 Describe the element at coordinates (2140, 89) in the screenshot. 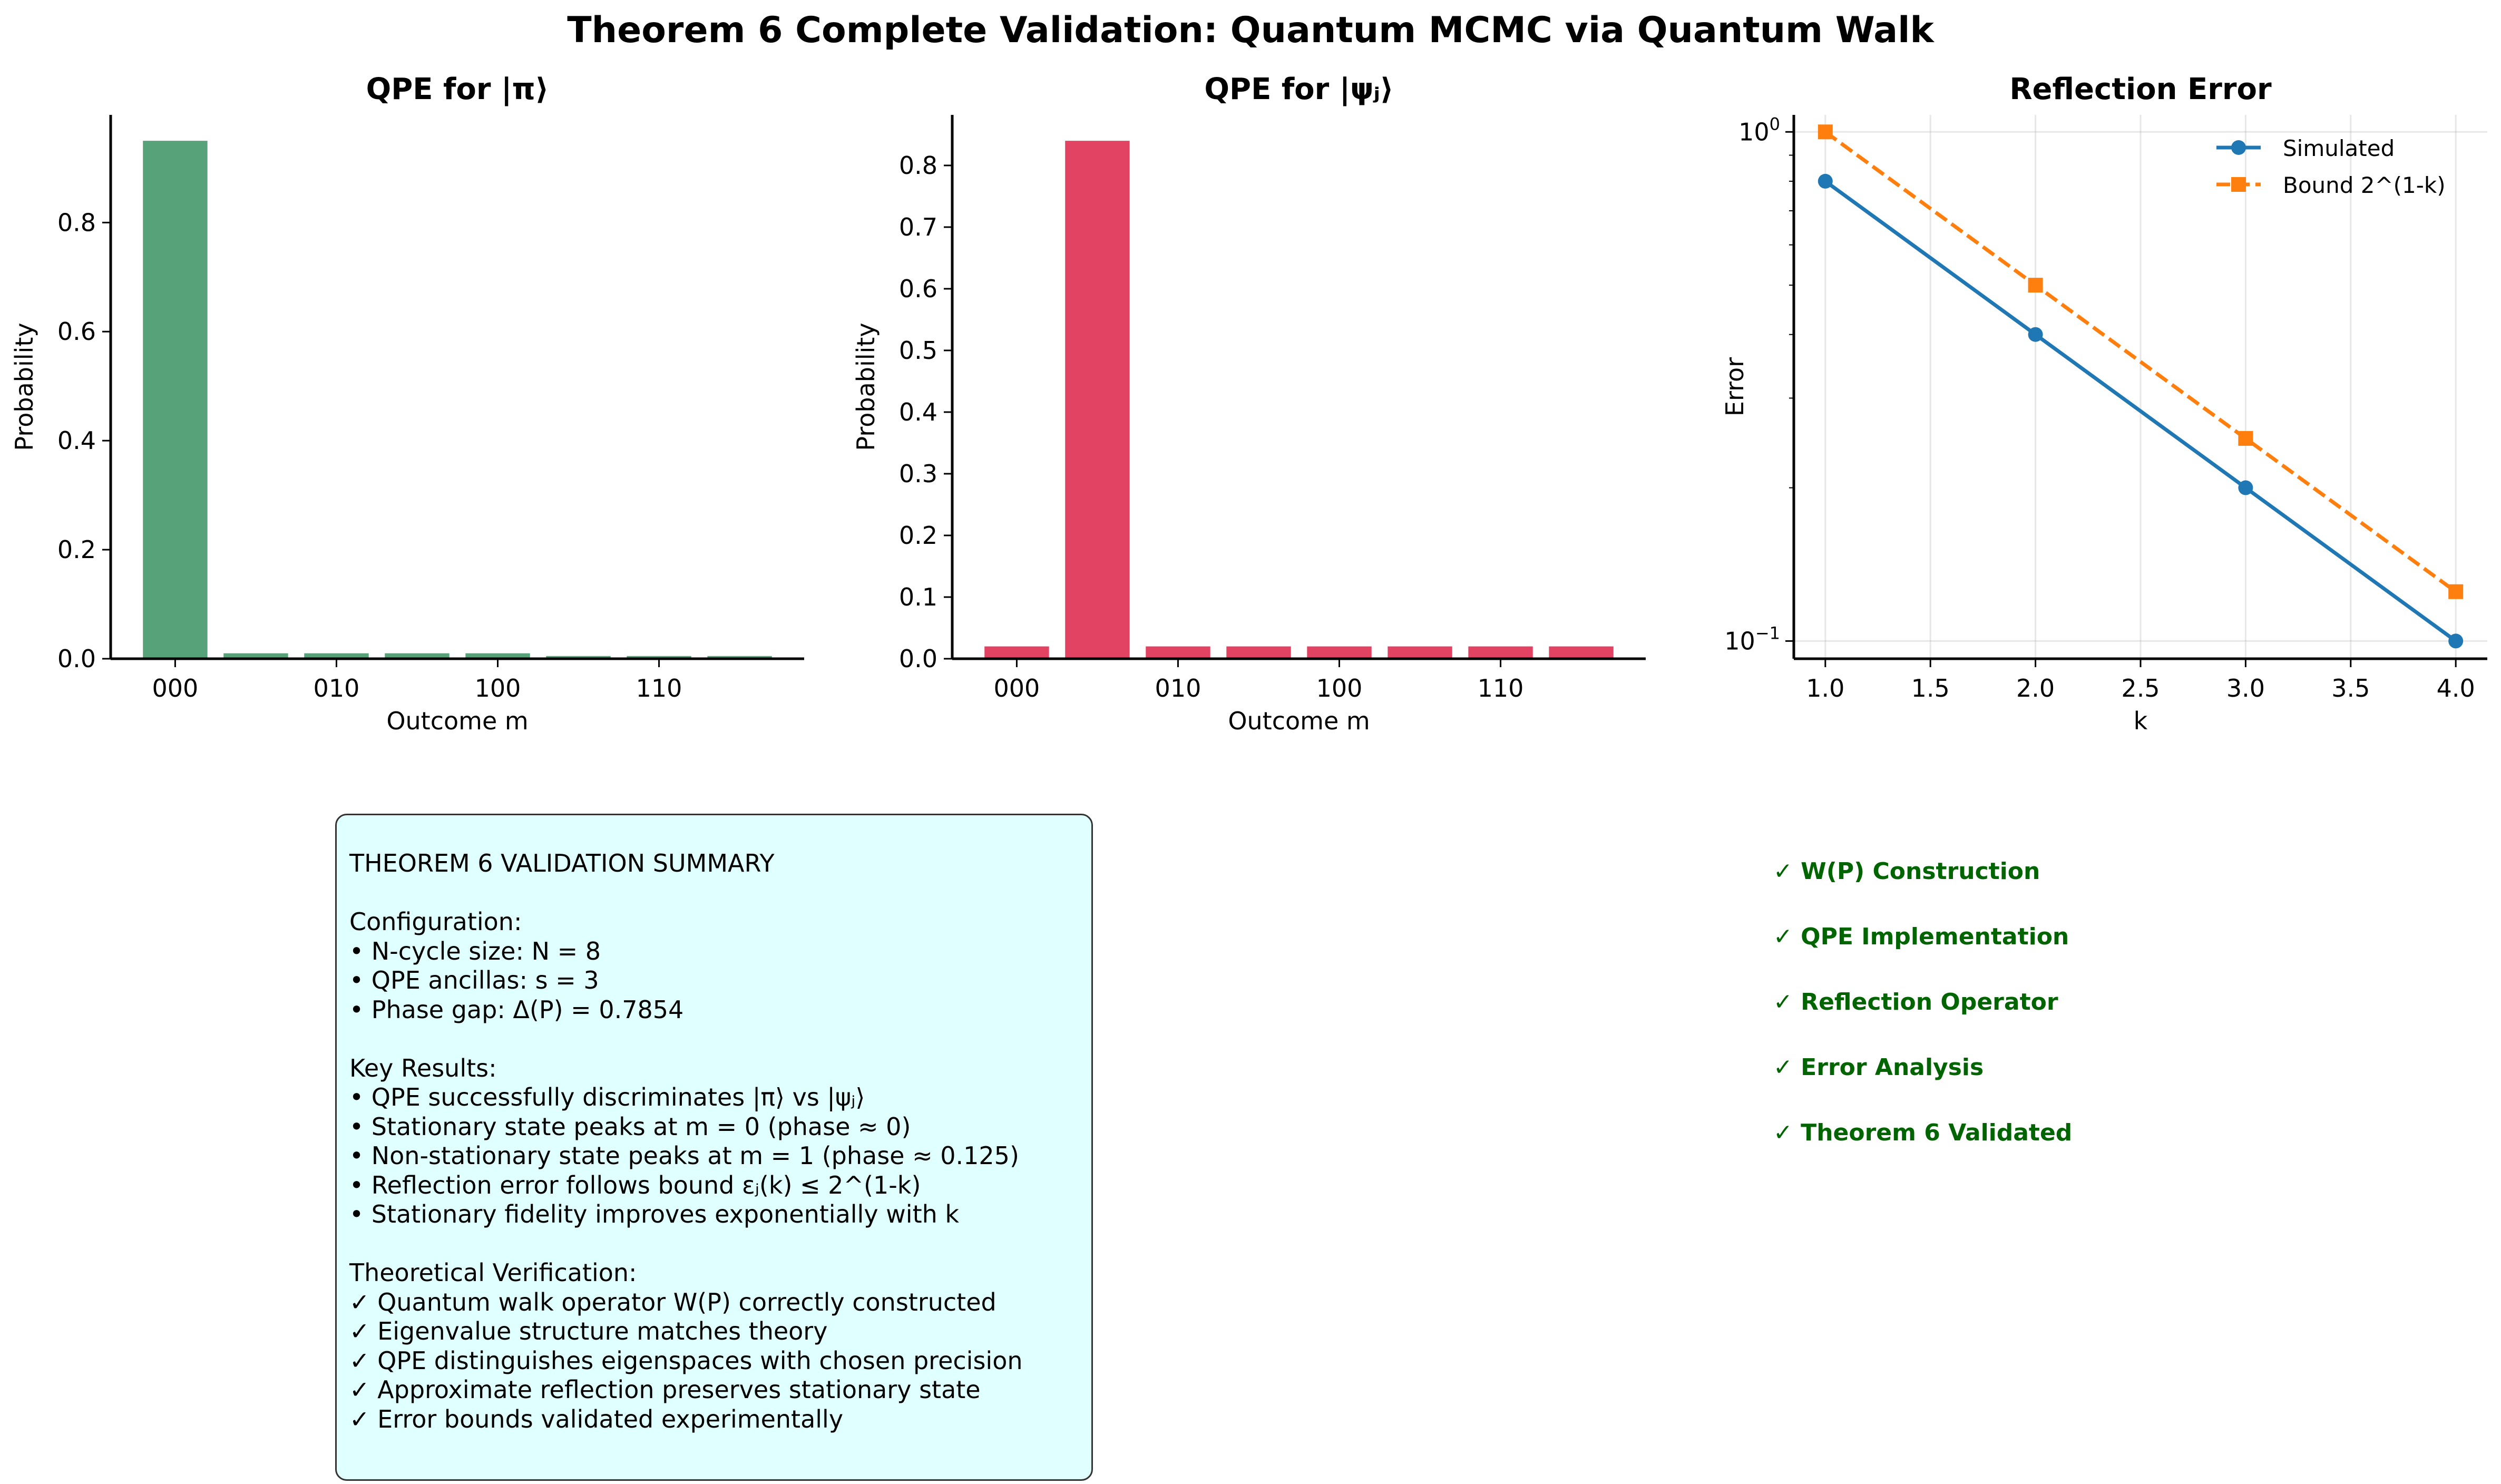

I see `chart-title: Reflection Error` at that location.